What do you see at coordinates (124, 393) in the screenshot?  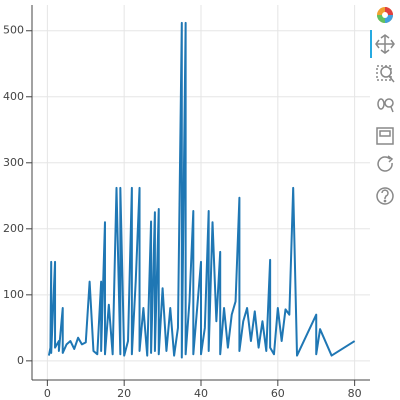 I see `x-tick-label: 20` at bounding box center [124, 393].